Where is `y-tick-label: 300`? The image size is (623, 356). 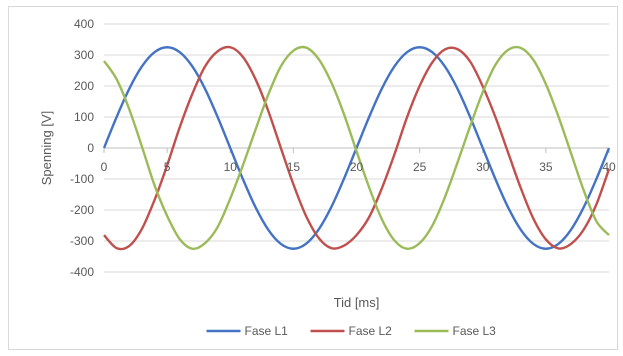
y-tick-label: 300 is located at coordinates (84, 55).